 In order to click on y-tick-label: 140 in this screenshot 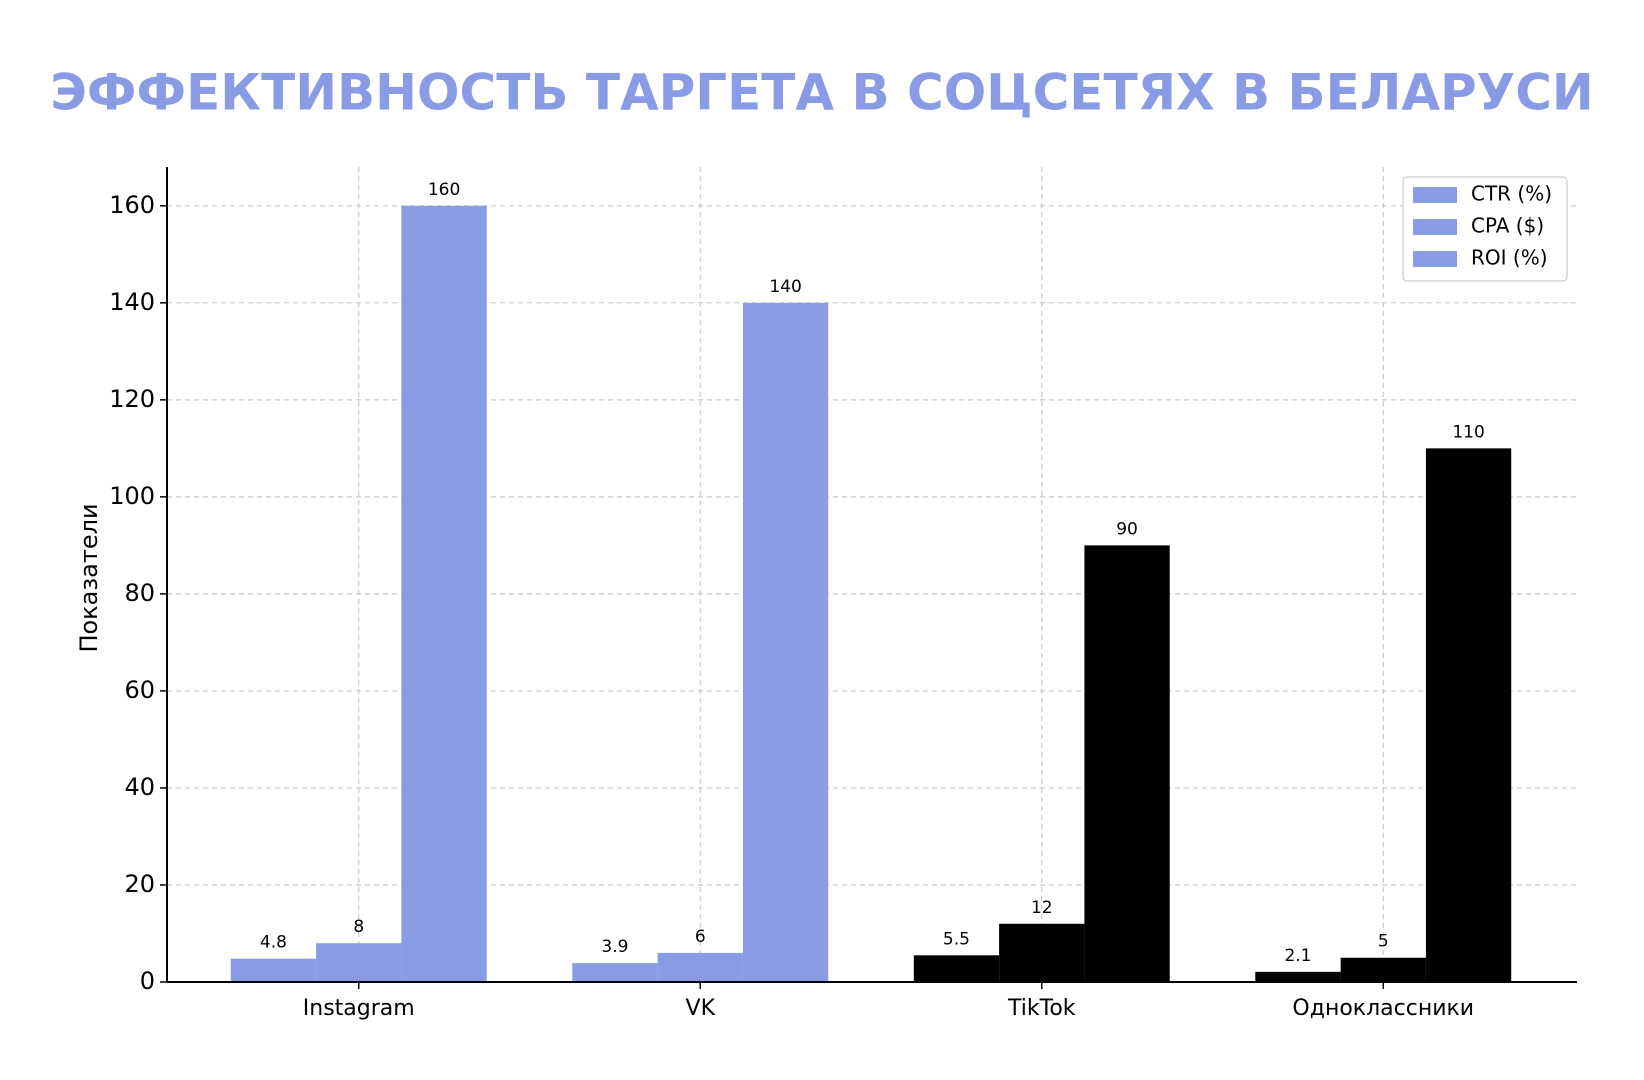, I will do `click(132, 302)`.